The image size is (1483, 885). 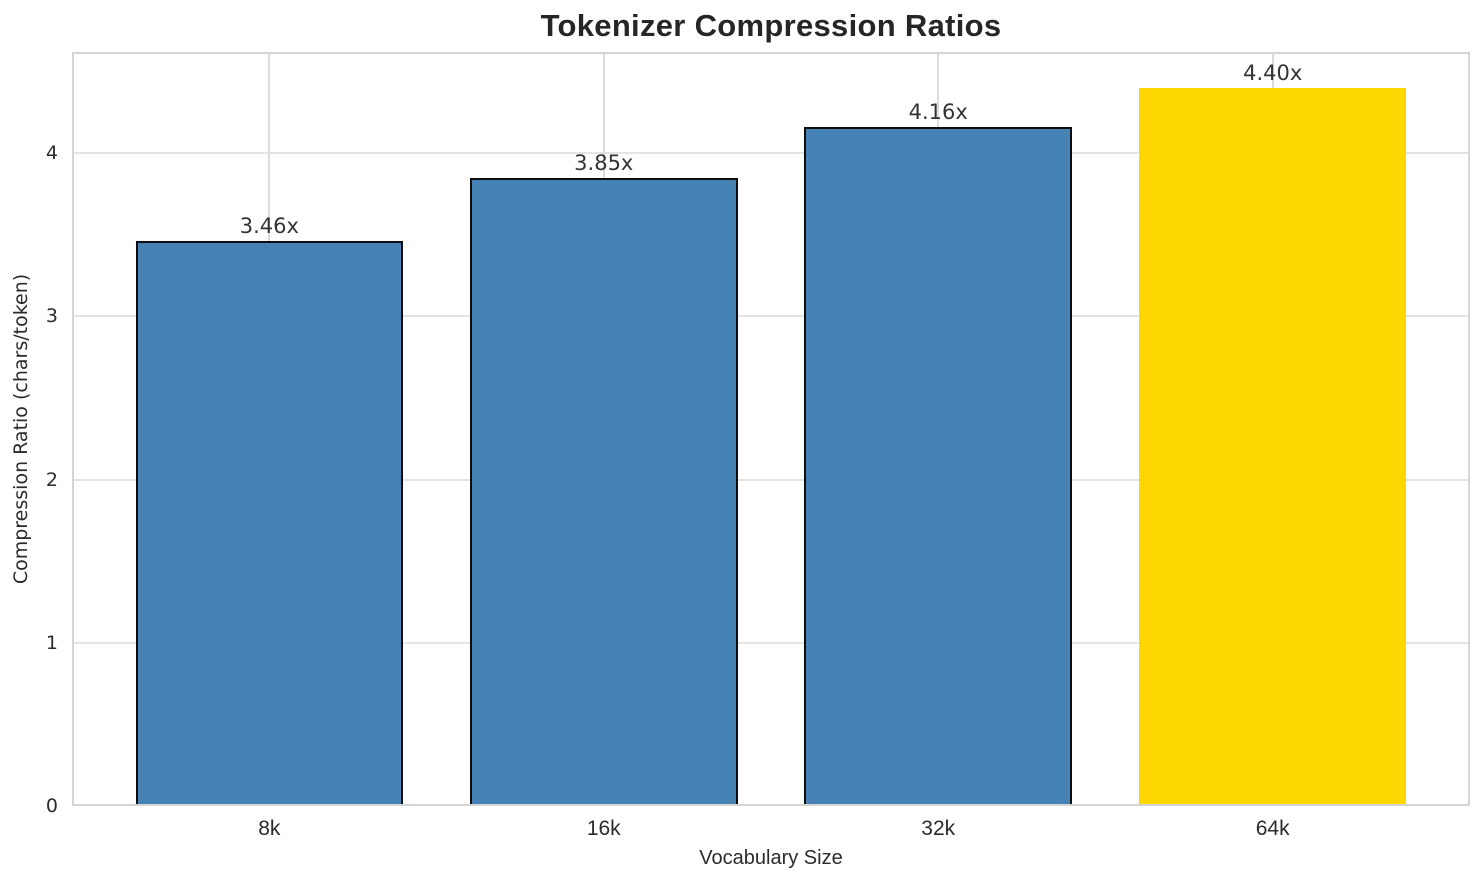 I want to click on x-tick-16k: 16k, so click(x=603, y=828).